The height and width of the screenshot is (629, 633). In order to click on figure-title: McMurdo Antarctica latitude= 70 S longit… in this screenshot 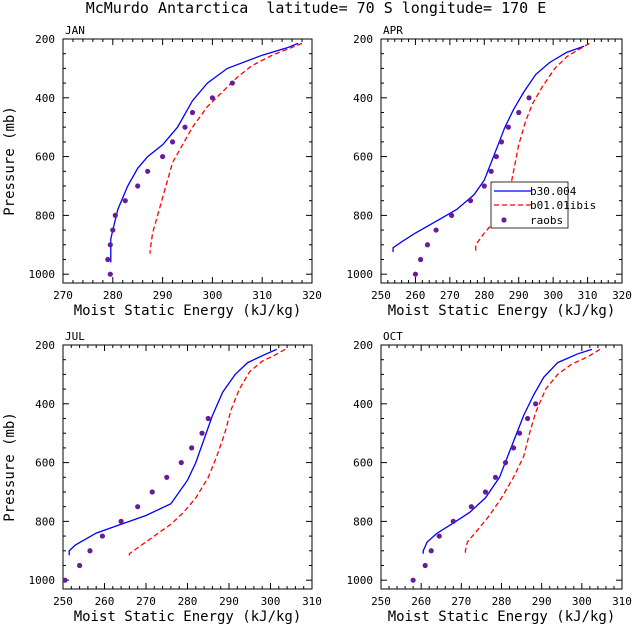, I will do `click(316, 8)`.